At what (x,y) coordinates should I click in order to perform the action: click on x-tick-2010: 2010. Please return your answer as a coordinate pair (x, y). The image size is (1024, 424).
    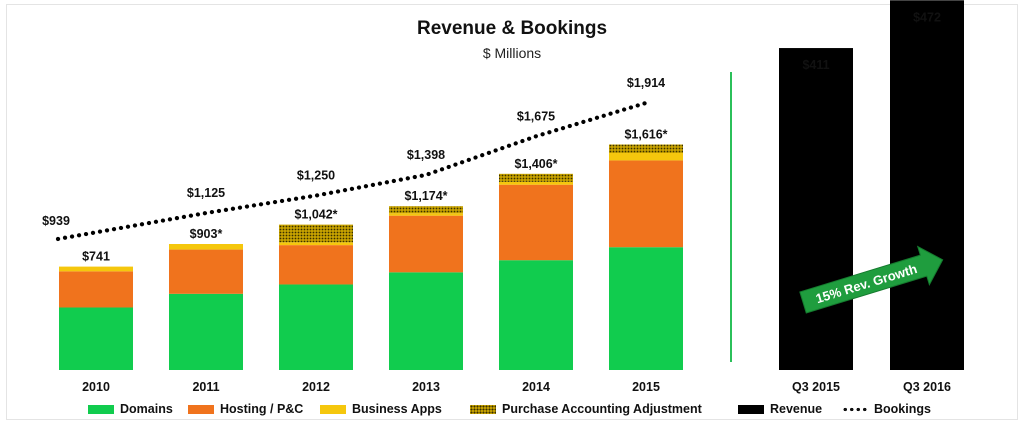
    Looking at the image, I should click on (96, 387).